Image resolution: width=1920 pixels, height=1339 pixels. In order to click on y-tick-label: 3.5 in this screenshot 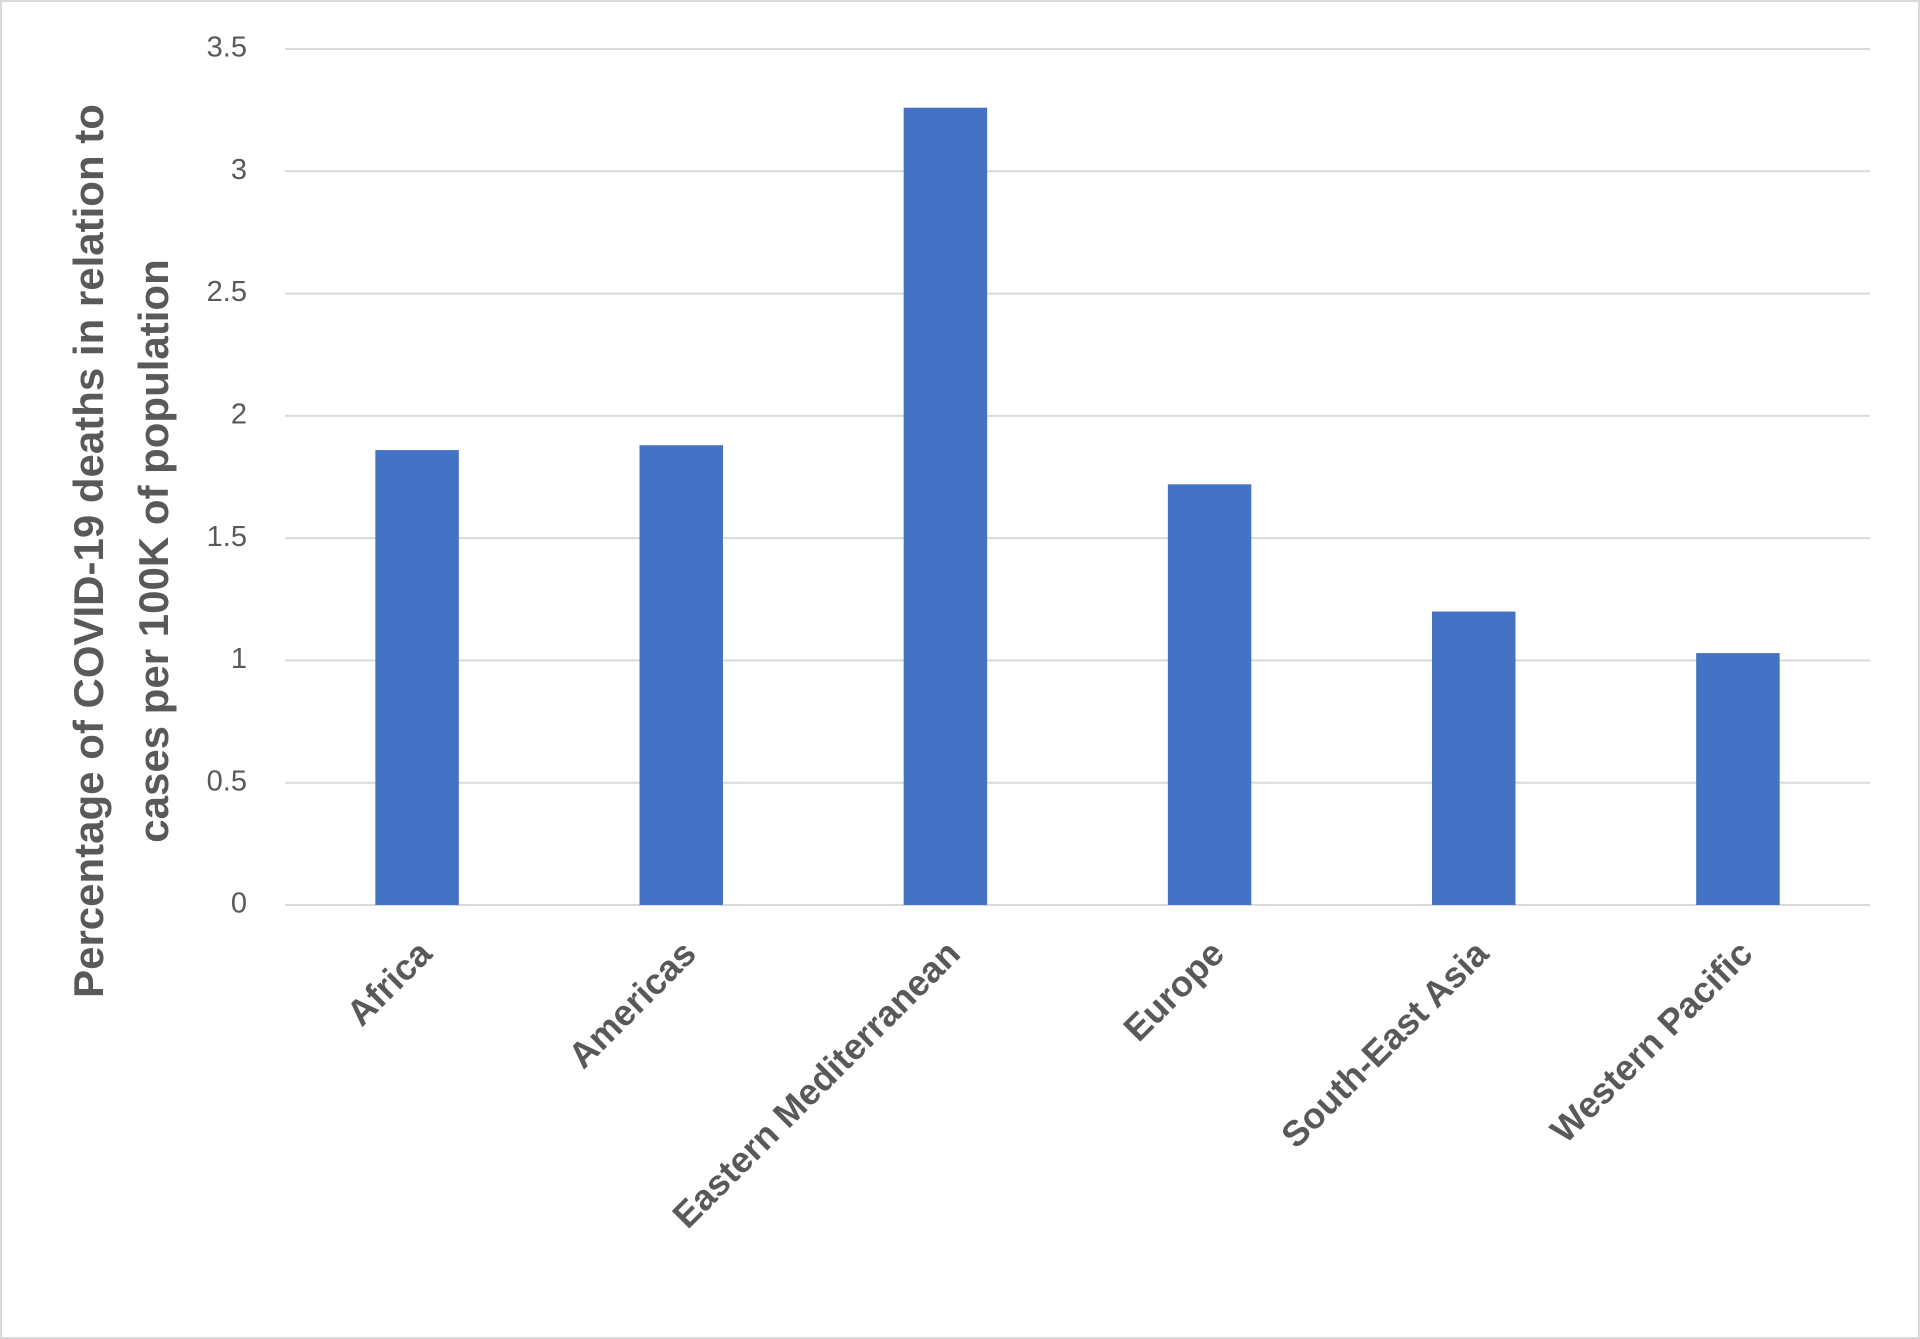, I will do `click(227, 48)`.